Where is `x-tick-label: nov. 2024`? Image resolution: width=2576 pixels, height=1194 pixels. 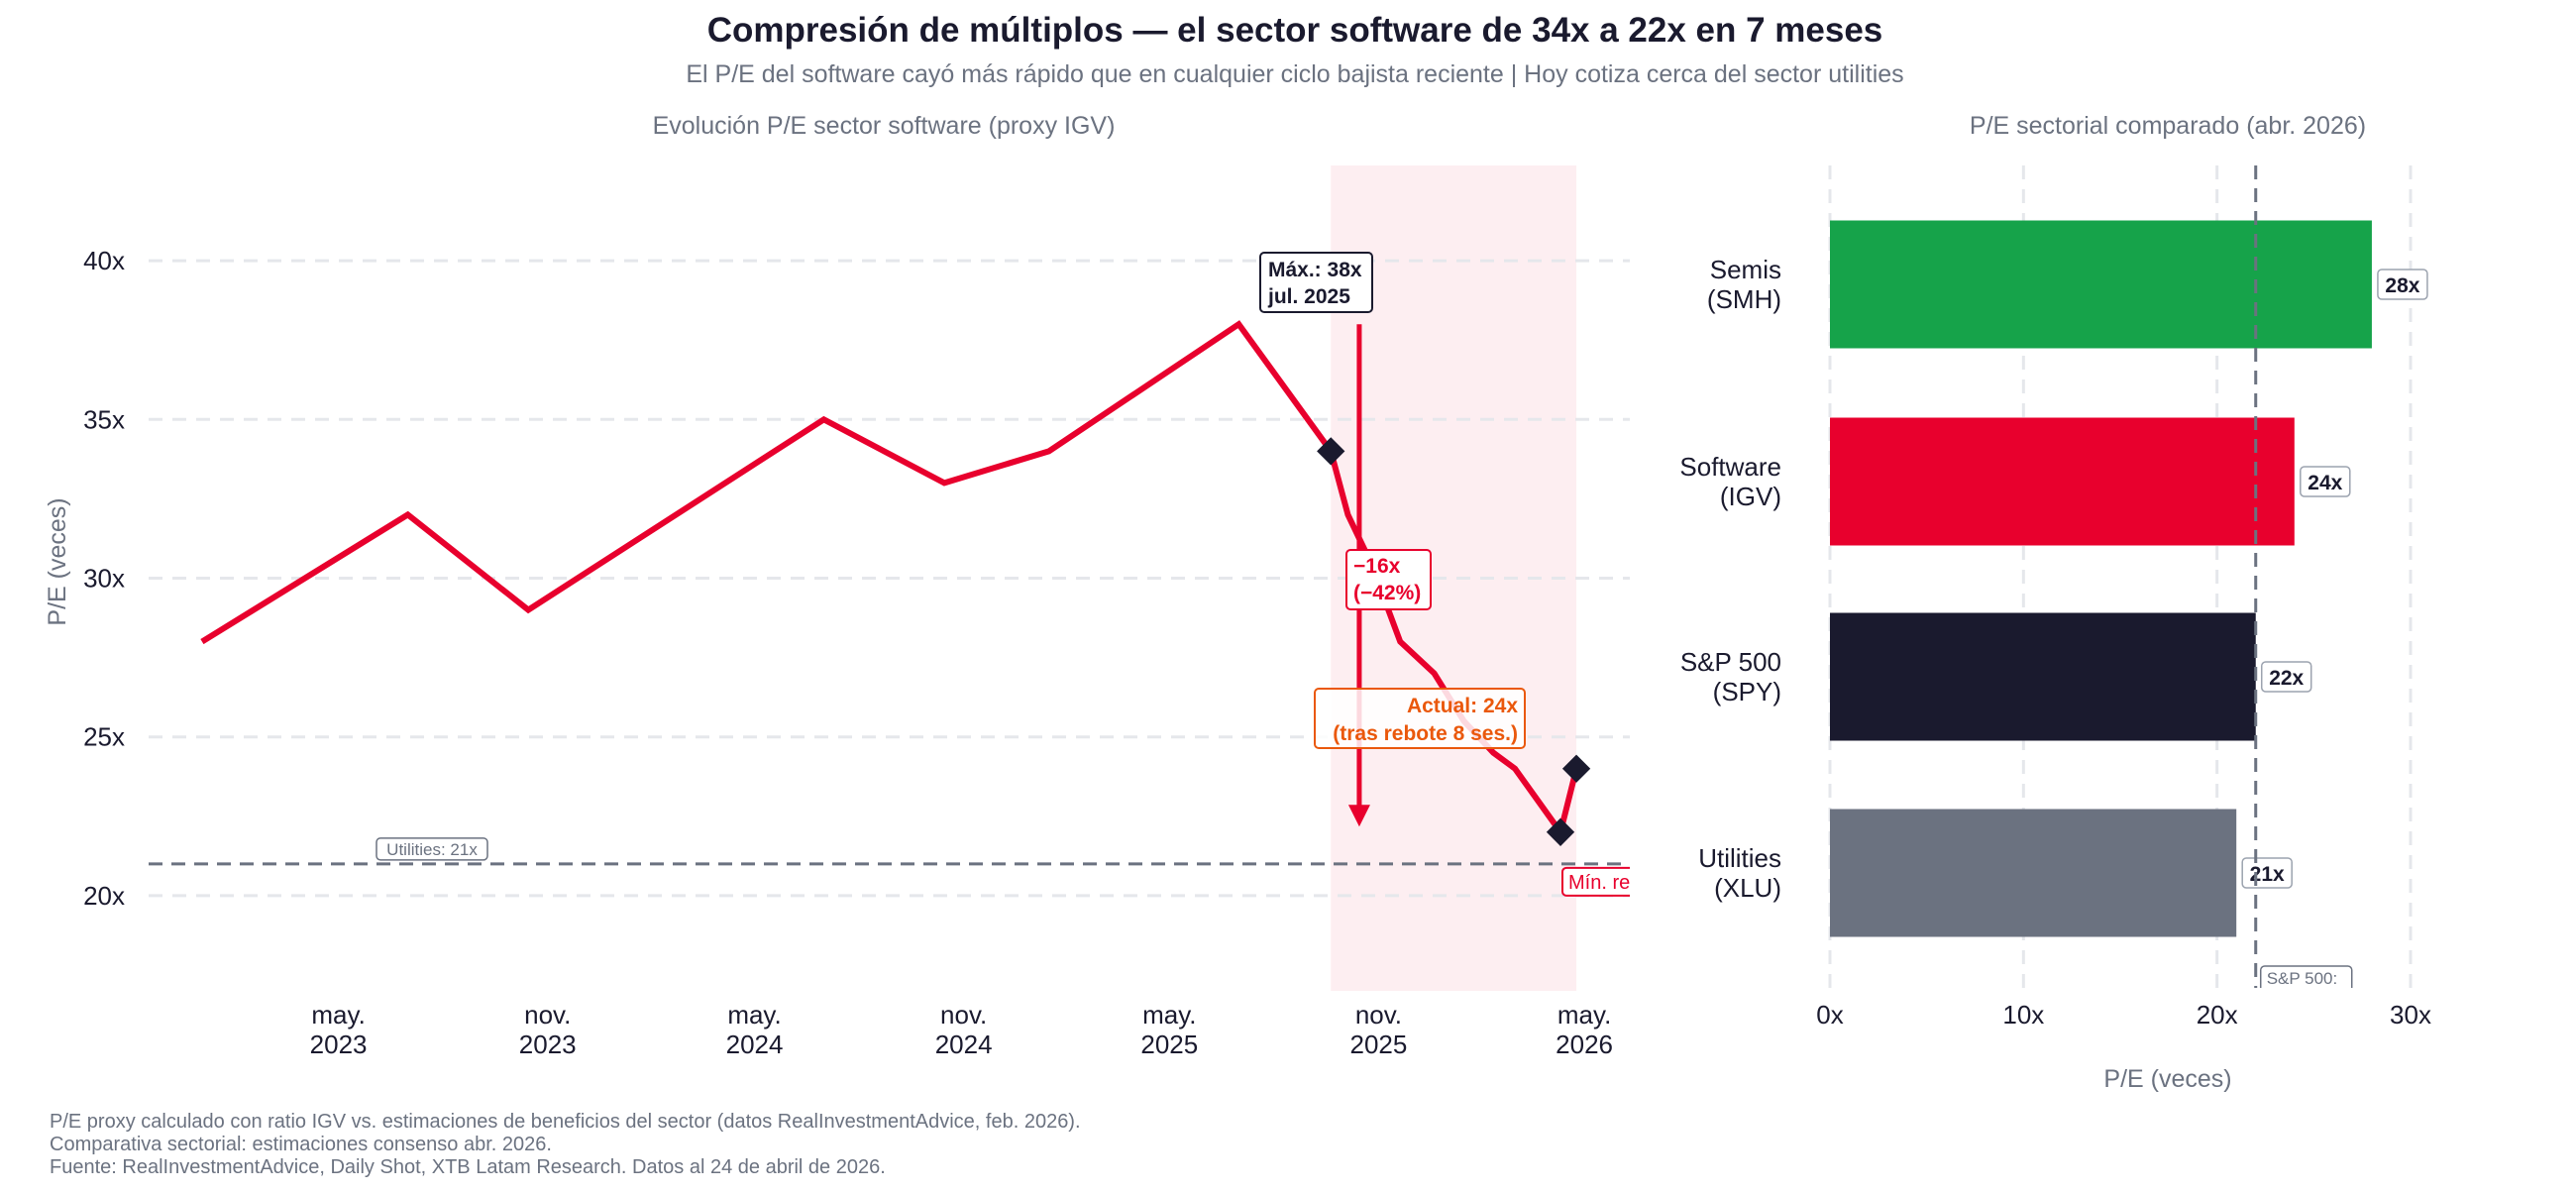 x-tick-label: nov. 2024 is located at coordinates (964, 1029).